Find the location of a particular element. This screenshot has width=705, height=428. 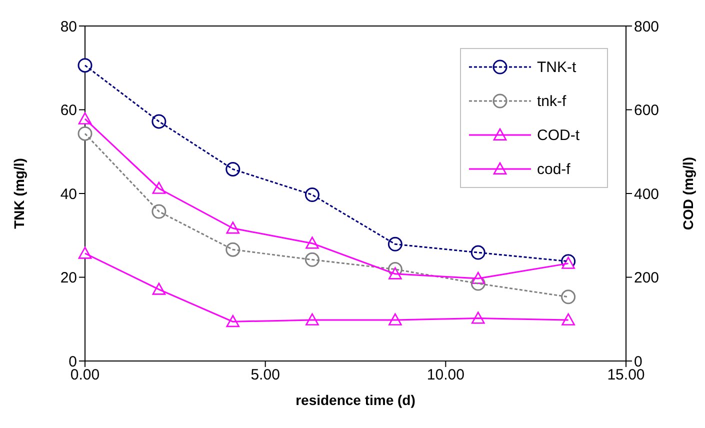

x-tick-label: 5.00 is located at coordinates (265, 375).